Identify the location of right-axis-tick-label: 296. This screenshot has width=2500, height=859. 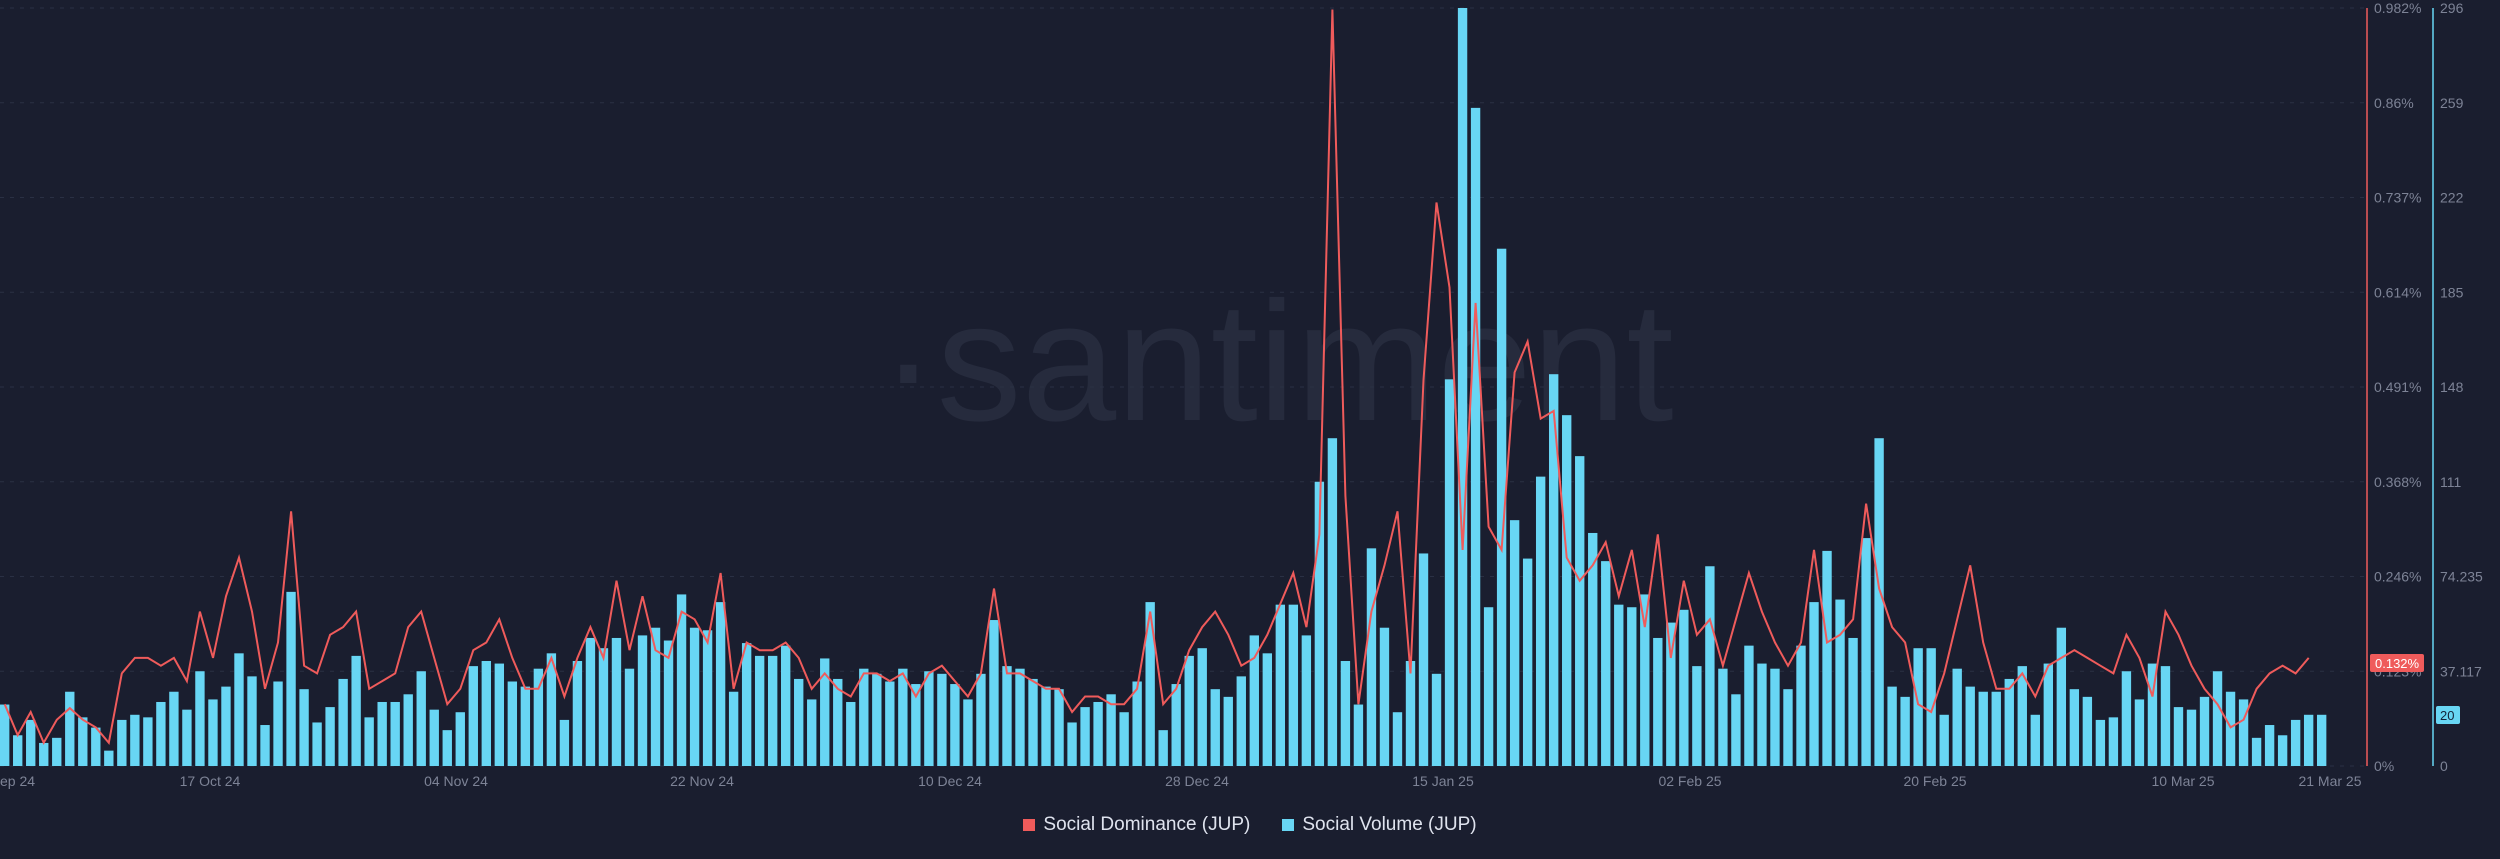
(2452, 8).